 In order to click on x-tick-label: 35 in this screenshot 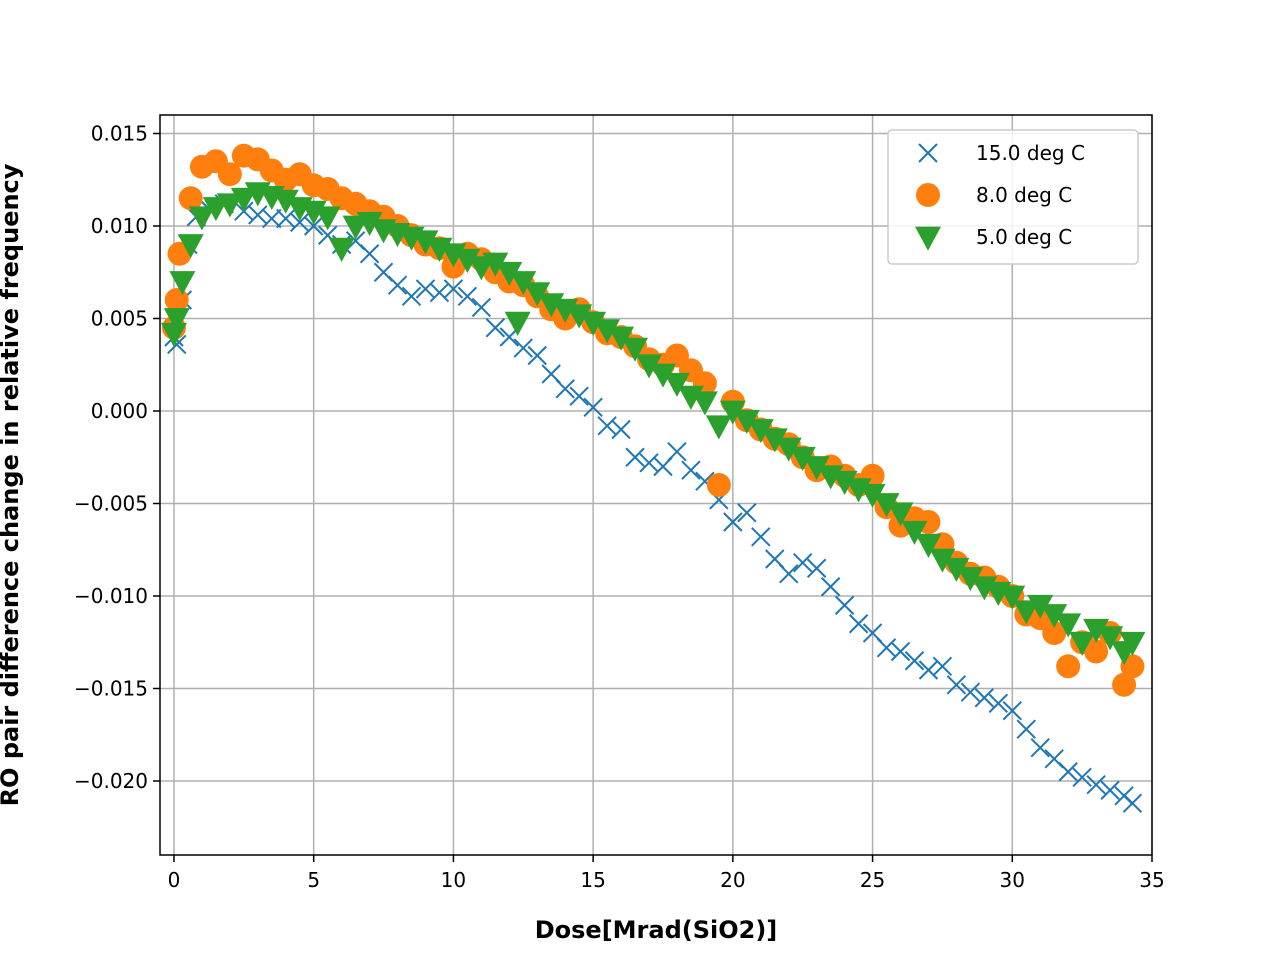, I will do `click(1151, 880)`.